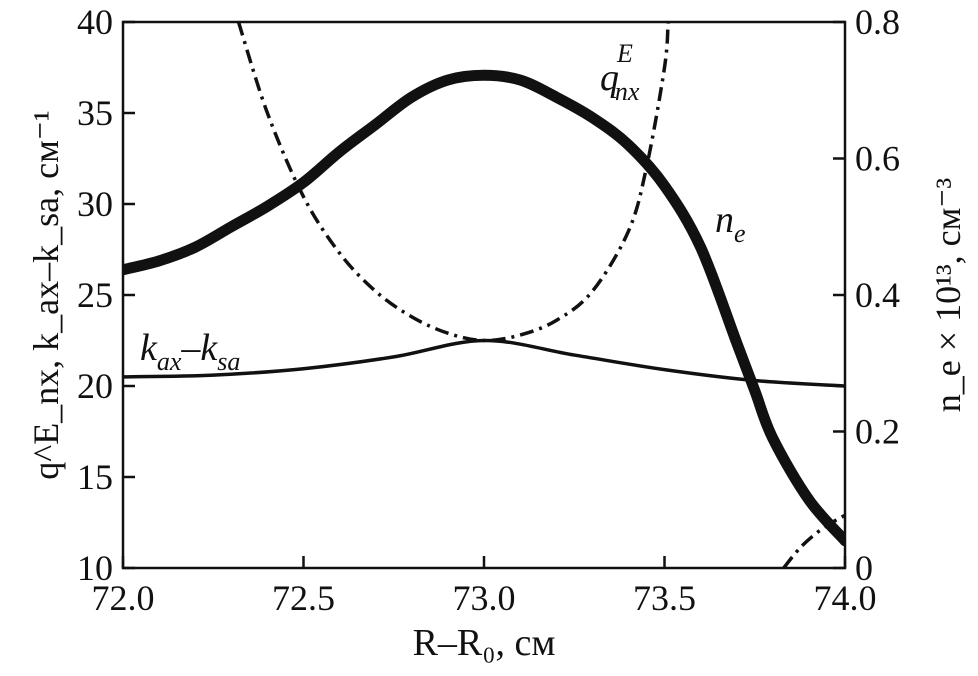  I want to click on y-tick-label-right: 0.2, so click(877, 432).